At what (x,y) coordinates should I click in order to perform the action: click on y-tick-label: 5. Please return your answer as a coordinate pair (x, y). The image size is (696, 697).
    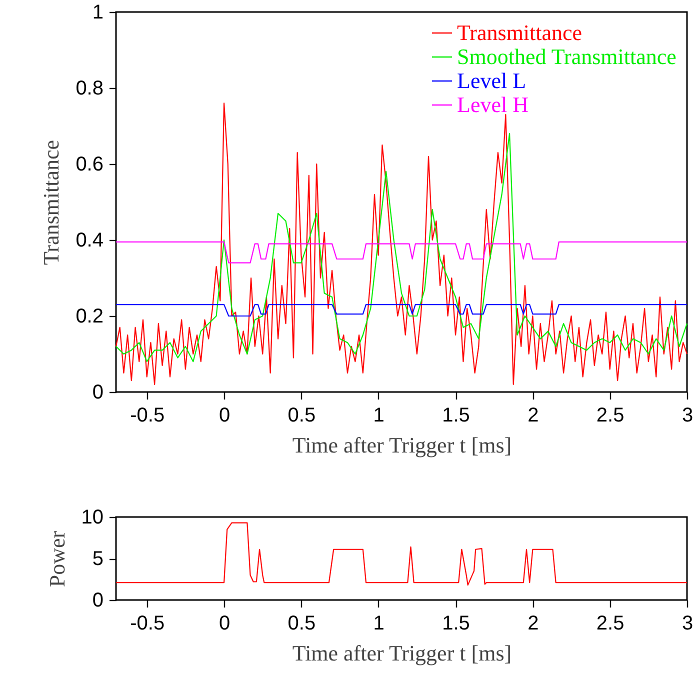
    Looking at the image, I should click on (98, 559).